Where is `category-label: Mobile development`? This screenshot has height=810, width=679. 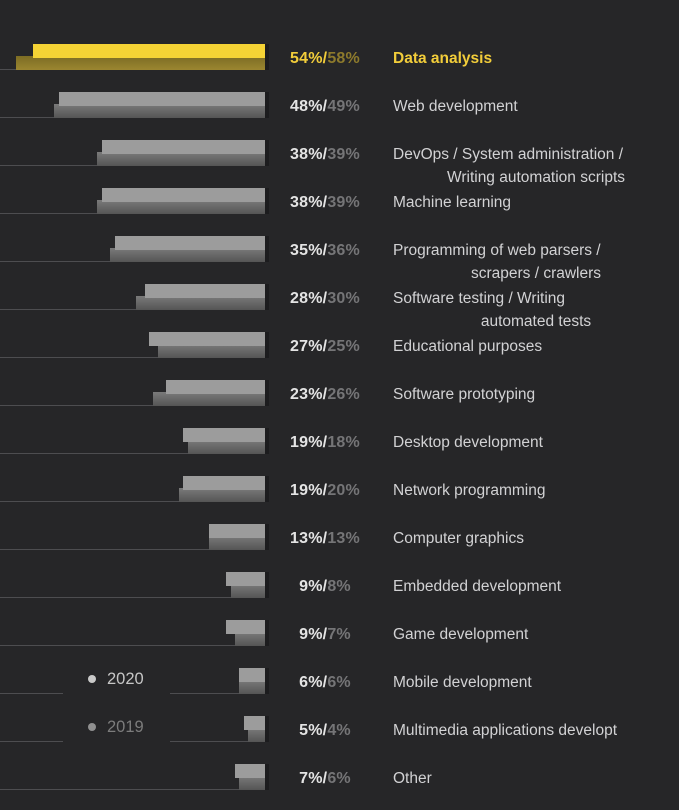 category-label: Mobile development is located at coordinates (536, 682).